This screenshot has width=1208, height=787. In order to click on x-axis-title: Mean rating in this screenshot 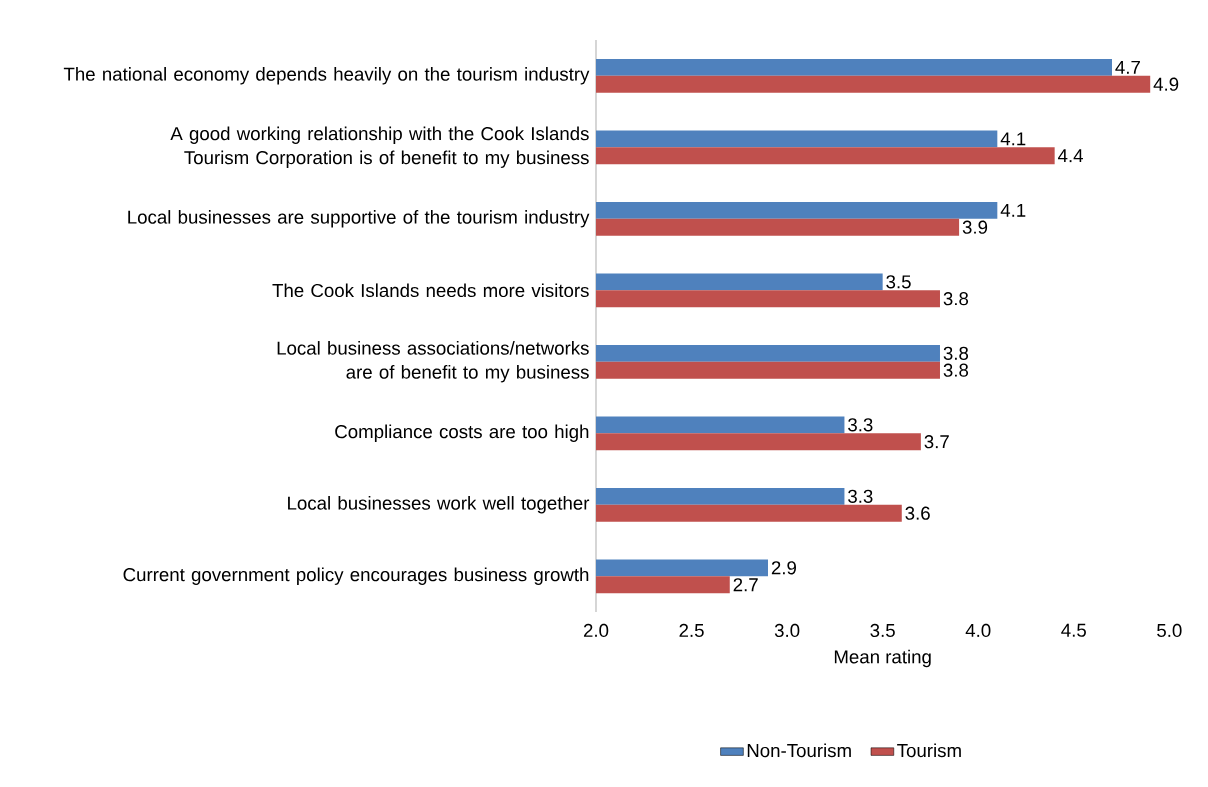, I will do `click(882, 658)`.